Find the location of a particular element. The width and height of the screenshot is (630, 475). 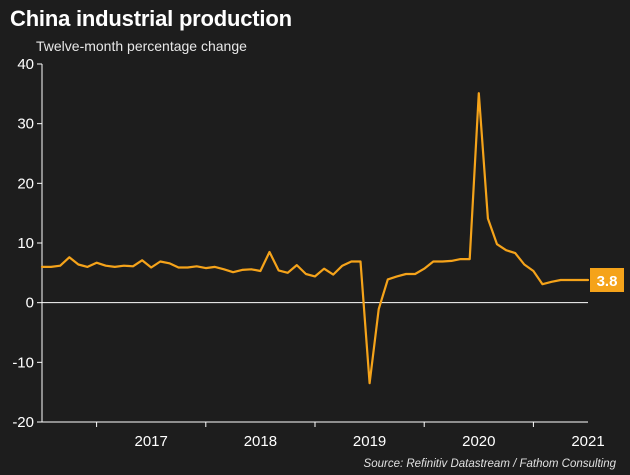

y-tick-label: 0 is located at coordinates (30, 303).